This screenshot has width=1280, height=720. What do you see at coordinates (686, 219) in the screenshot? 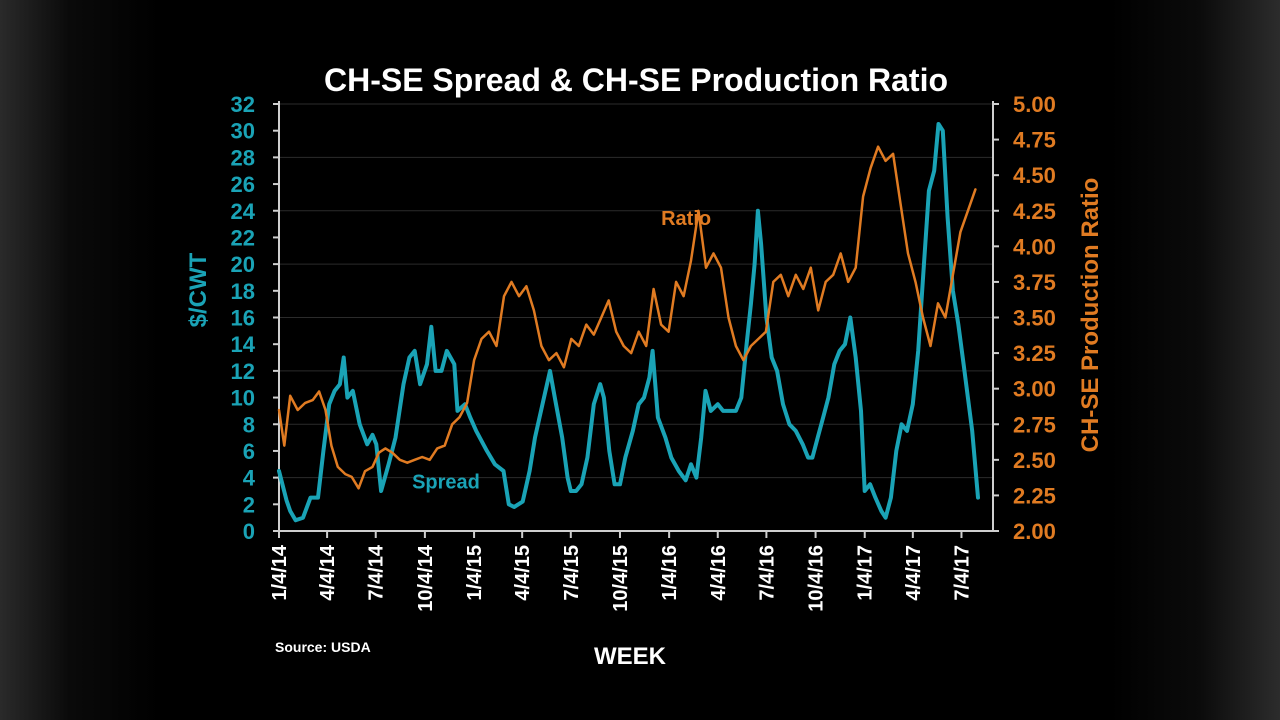
I see `series-label-ratio: Ratio` at bounding box center [686, 219].